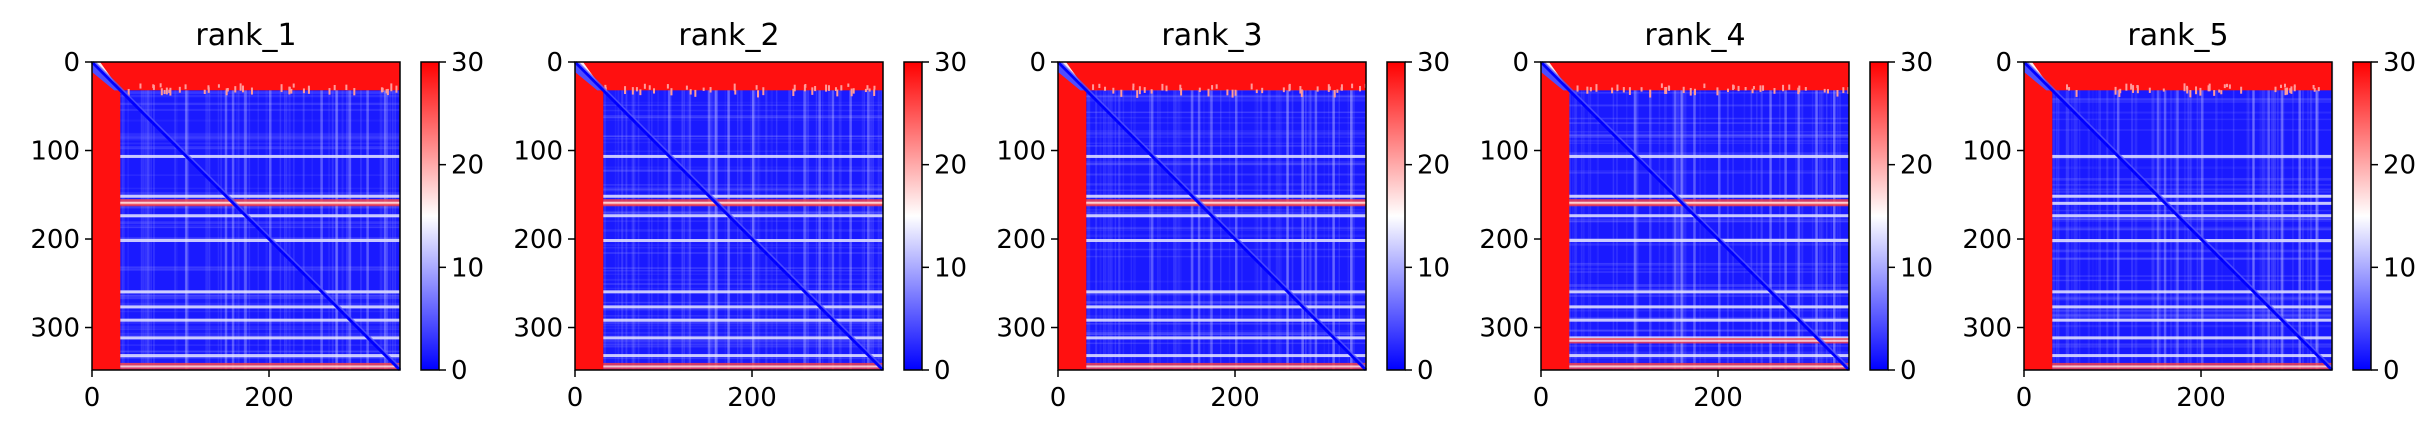  What do you see at coordinates (728, 35) in the screenshot?
I see `panel-title: rank_2` at bounding box center [728, 35].